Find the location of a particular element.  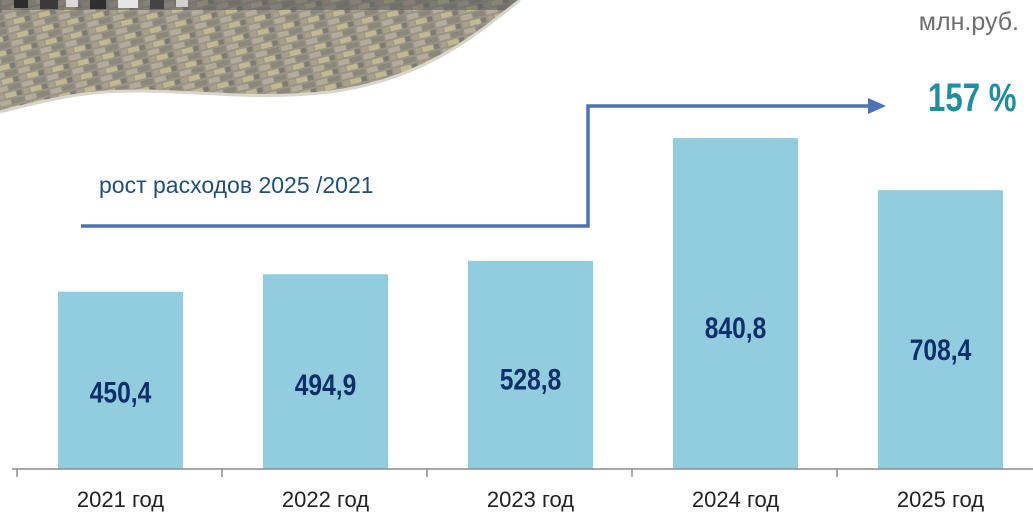

x-axis: 2021 год 2022 год 2023 год 2024 год 2025 год is located at coordinates (522, 490).